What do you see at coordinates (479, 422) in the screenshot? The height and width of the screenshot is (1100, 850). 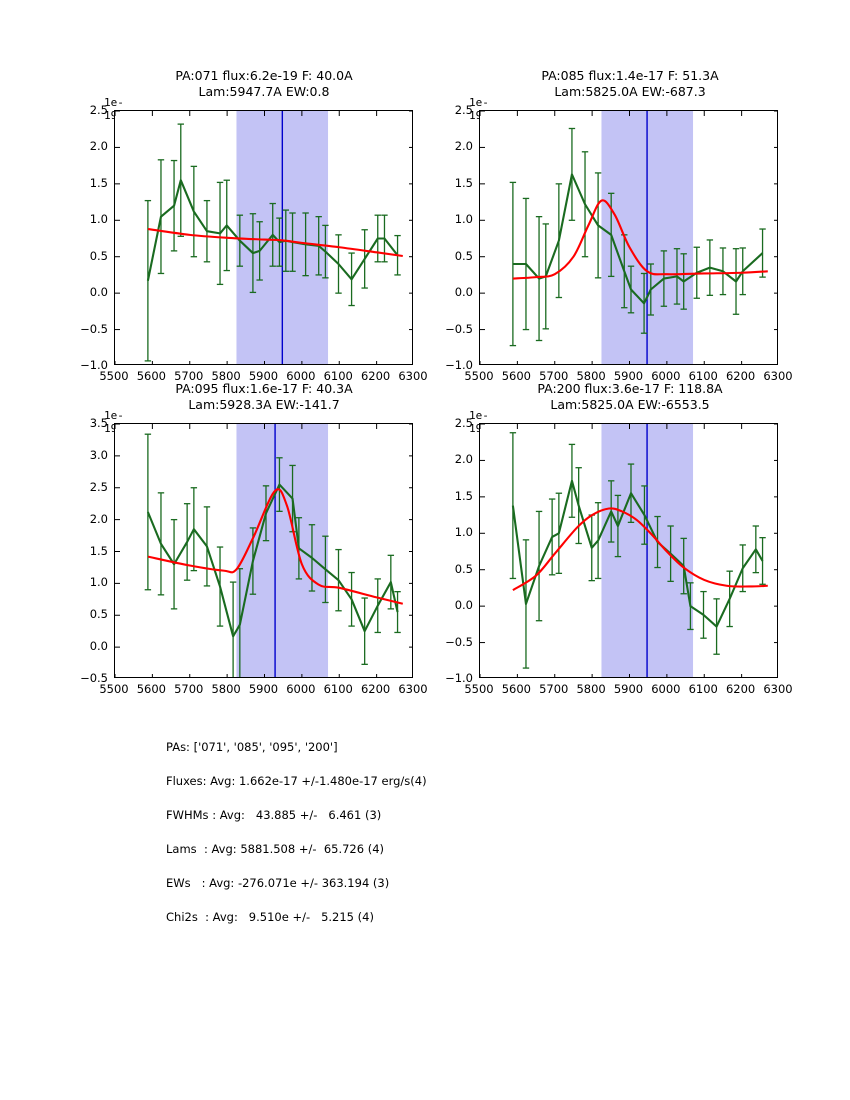 I see `panel-pa200-exponent: 1e-19` at bounding box center [479, 422].